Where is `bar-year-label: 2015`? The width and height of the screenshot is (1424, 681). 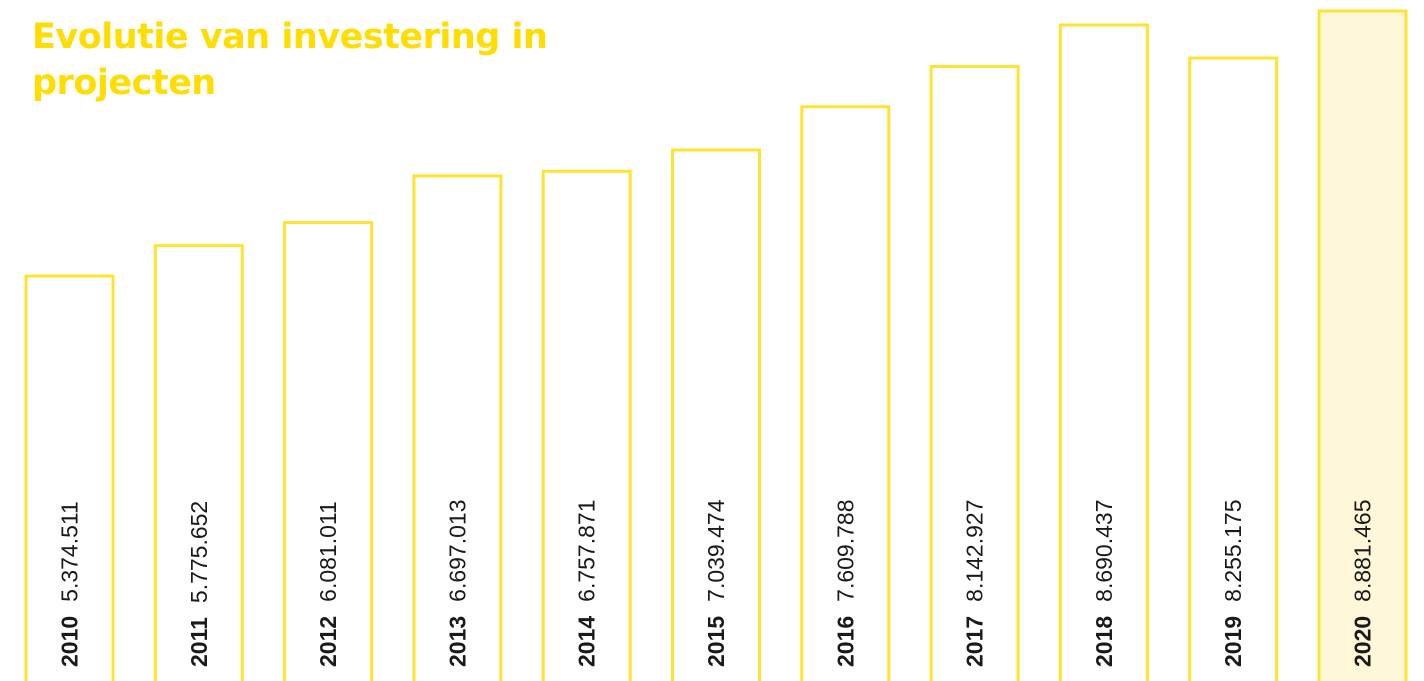
bar-year-label: 2015 is located at coordinates (716, 641).